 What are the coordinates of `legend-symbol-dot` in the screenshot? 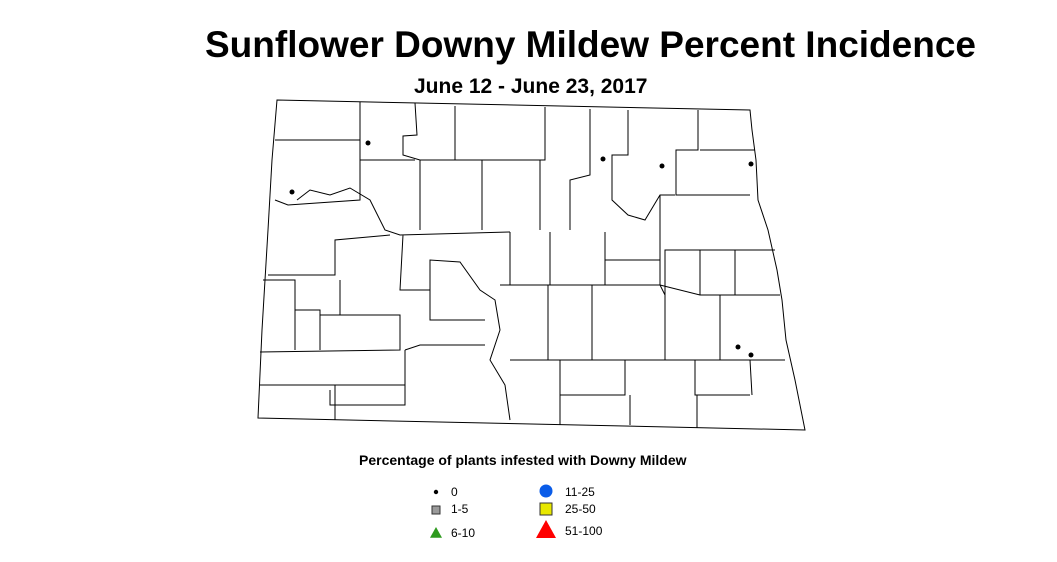 It's located at (436, 492).